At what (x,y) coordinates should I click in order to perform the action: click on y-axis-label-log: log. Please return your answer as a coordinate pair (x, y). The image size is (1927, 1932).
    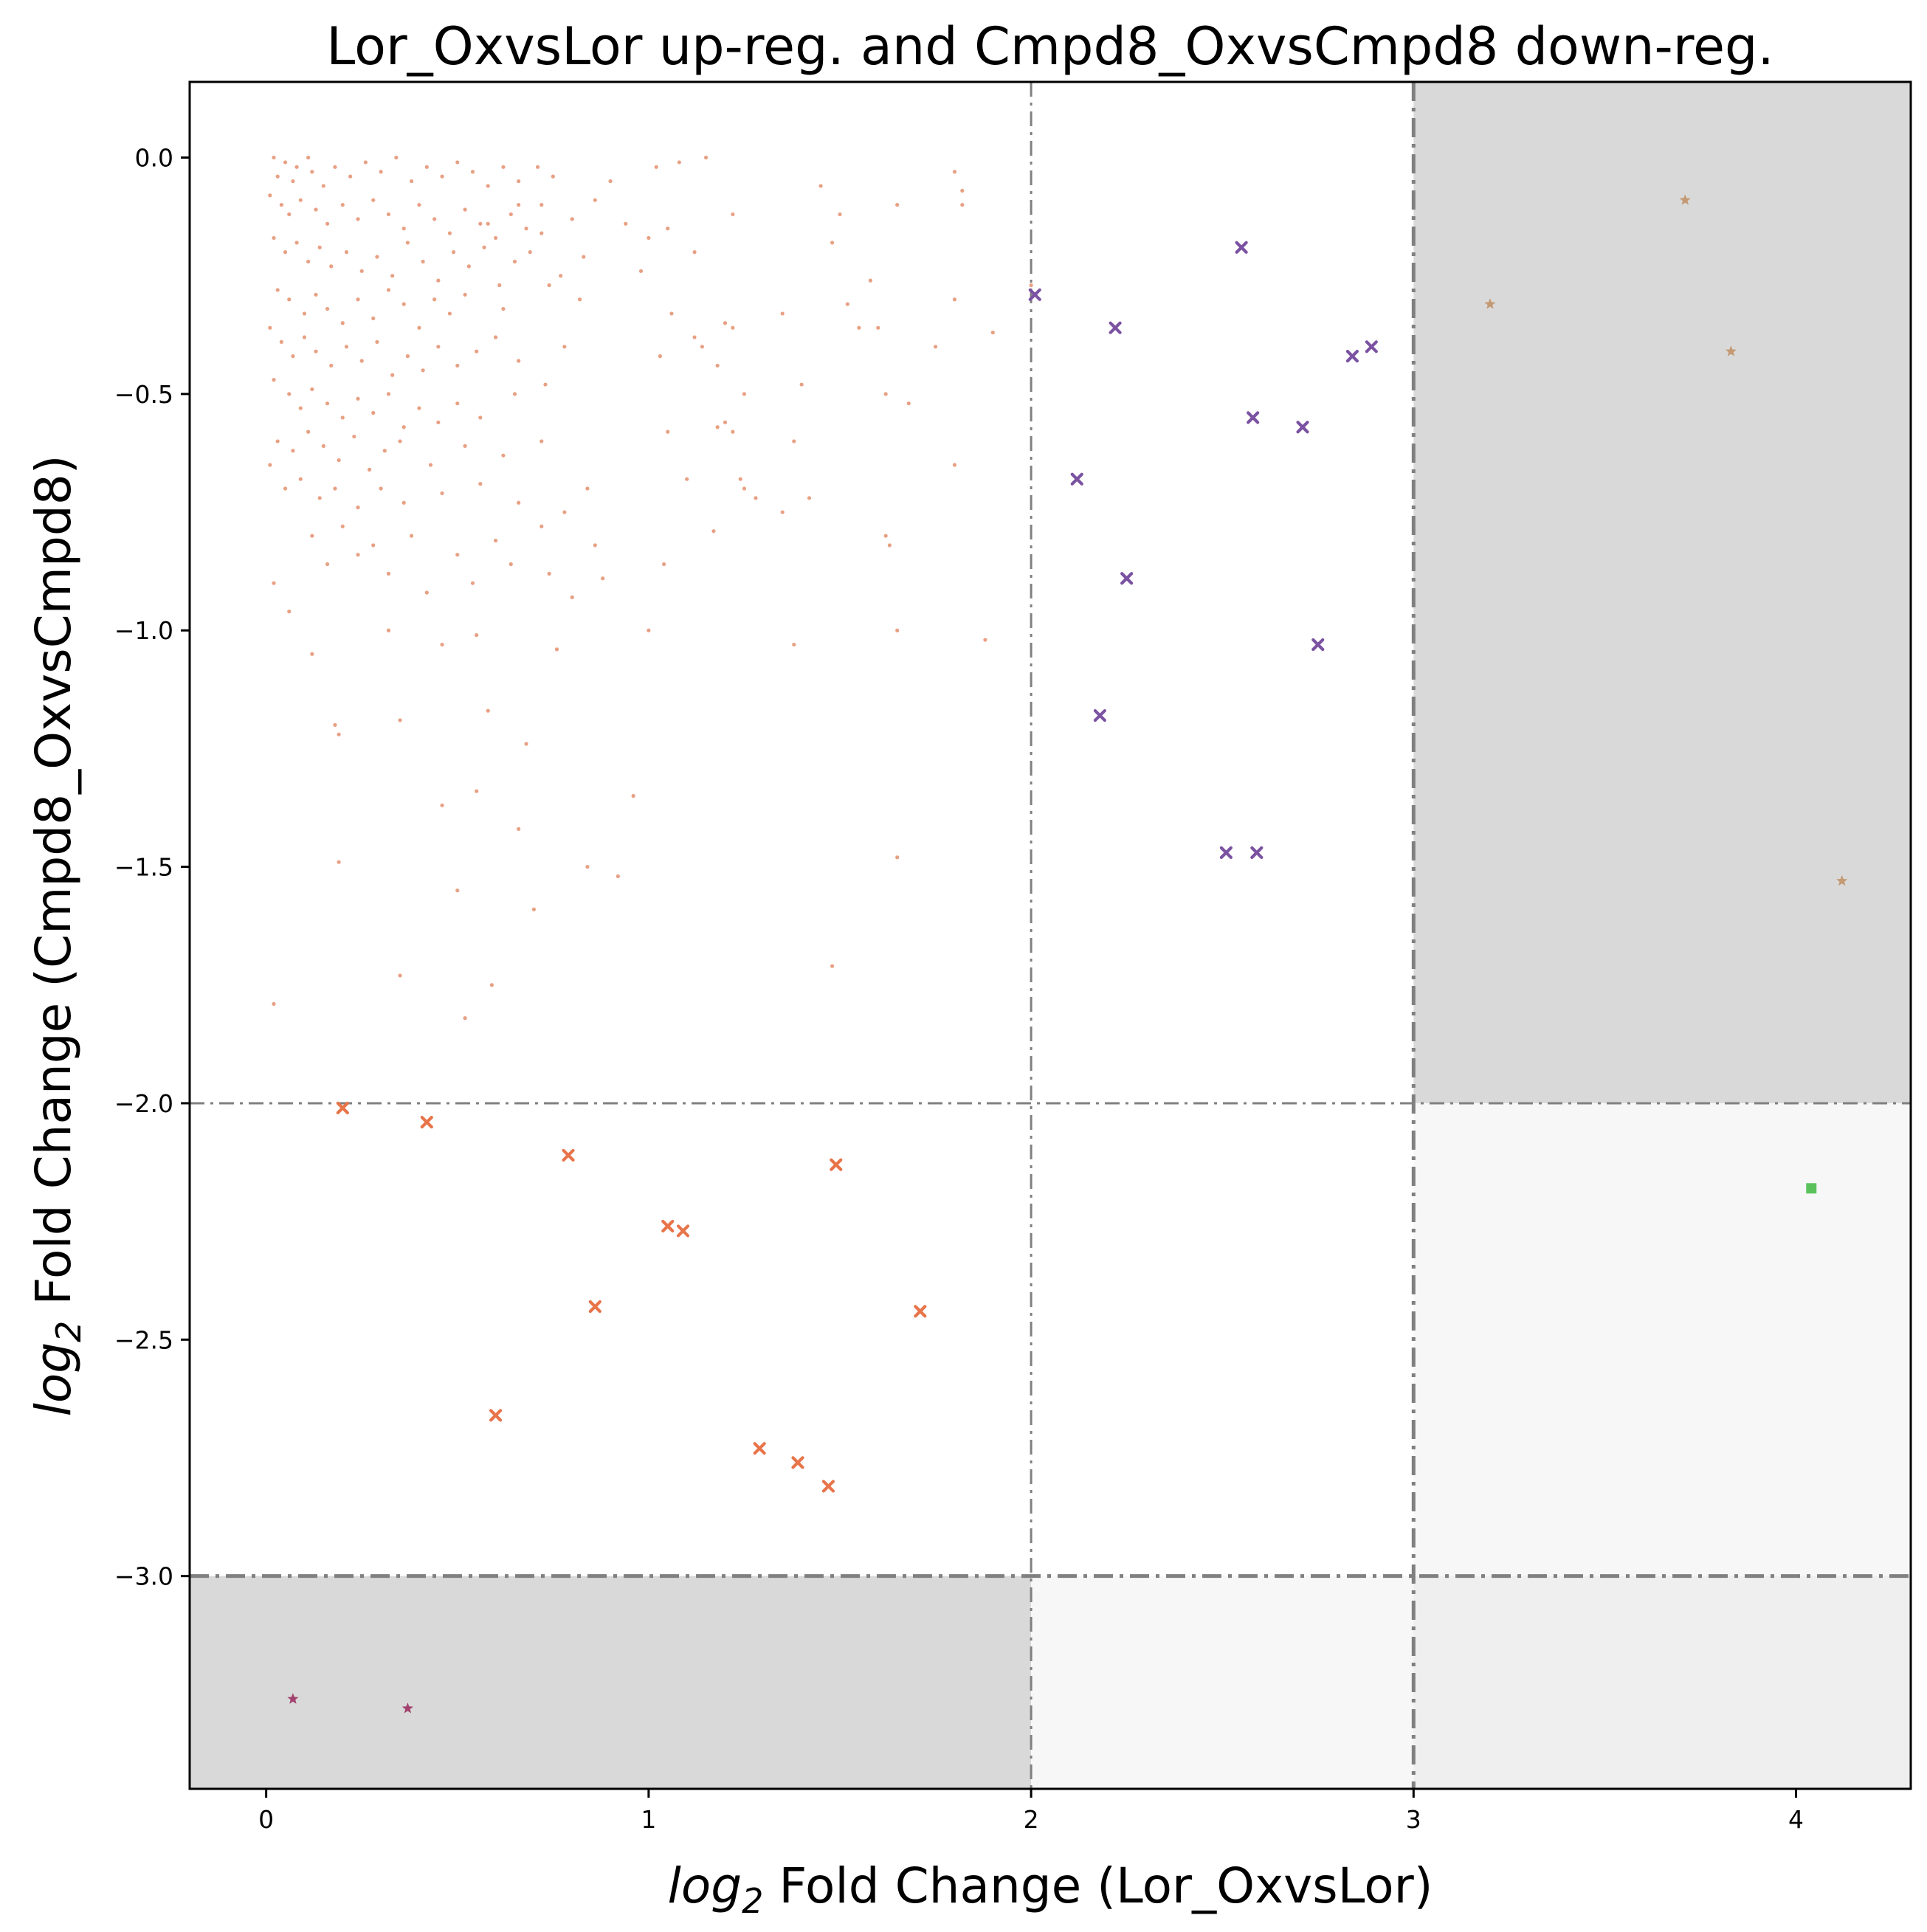
    Looking at the image, I should click on (54, 1379).